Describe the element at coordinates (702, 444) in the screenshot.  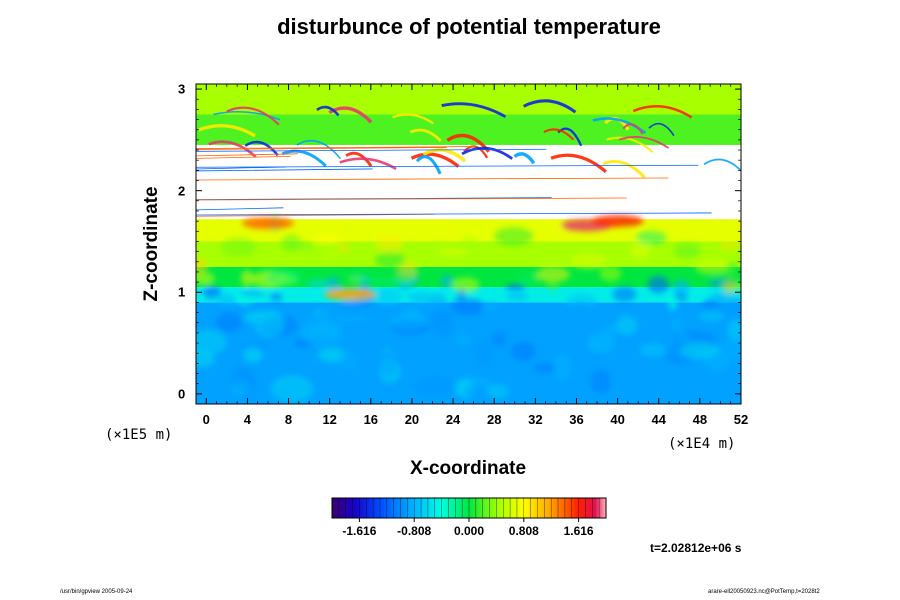
I see `x-axis-unit: (×1E4 m)` at that location.